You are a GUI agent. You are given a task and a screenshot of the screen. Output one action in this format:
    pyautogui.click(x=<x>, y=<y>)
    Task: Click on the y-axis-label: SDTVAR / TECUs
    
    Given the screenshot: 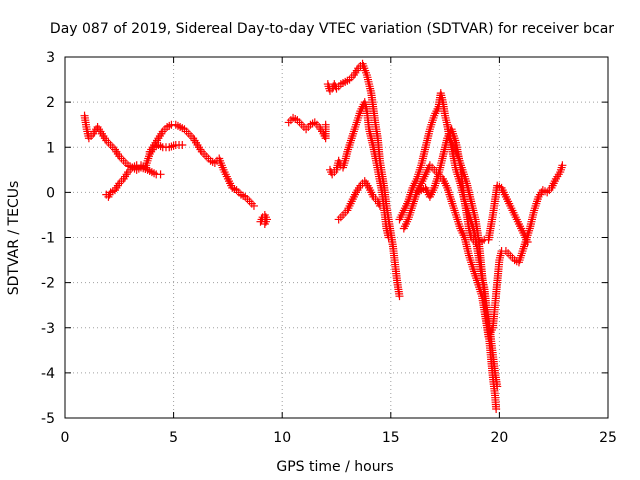 What is the action you would take?
    pyautogui.click(x=14, y=238)
    